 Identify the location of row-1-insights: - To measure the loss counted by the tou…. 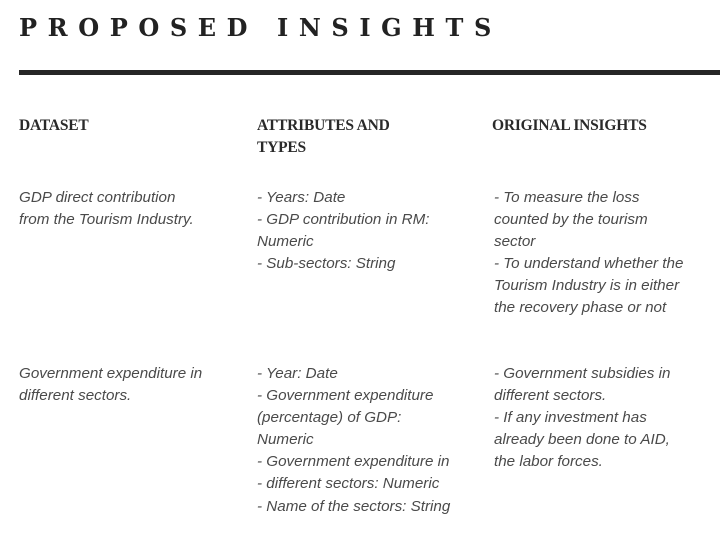
(589, 253).